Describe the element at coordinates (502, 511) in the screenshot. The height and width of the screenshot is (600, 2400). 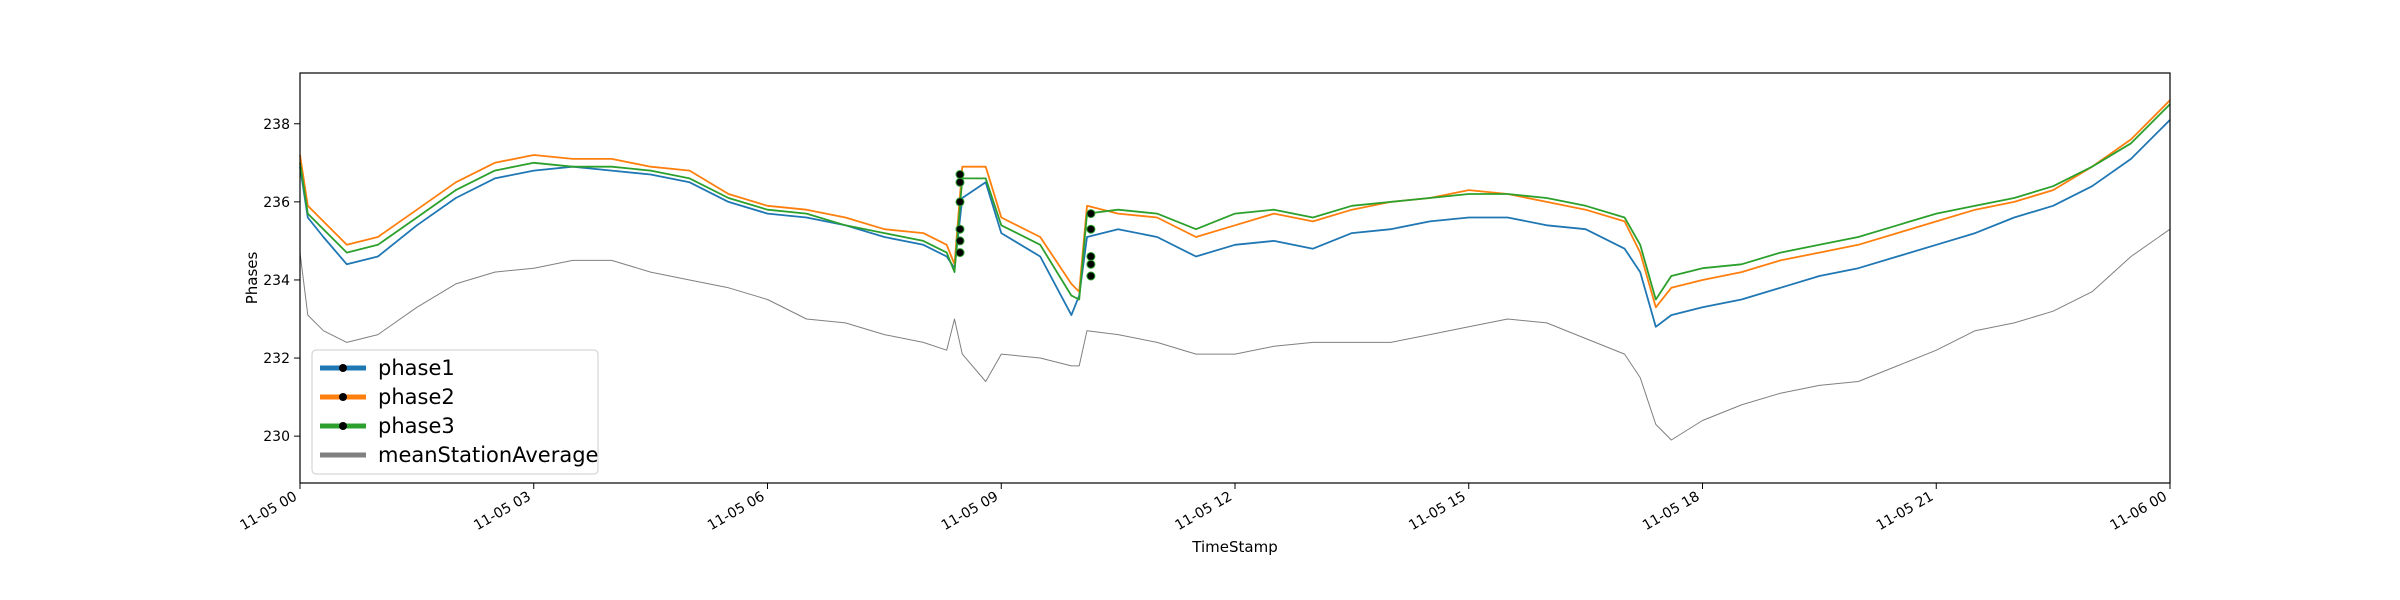
I see `x-tick-label: 11-05 03` at that location.